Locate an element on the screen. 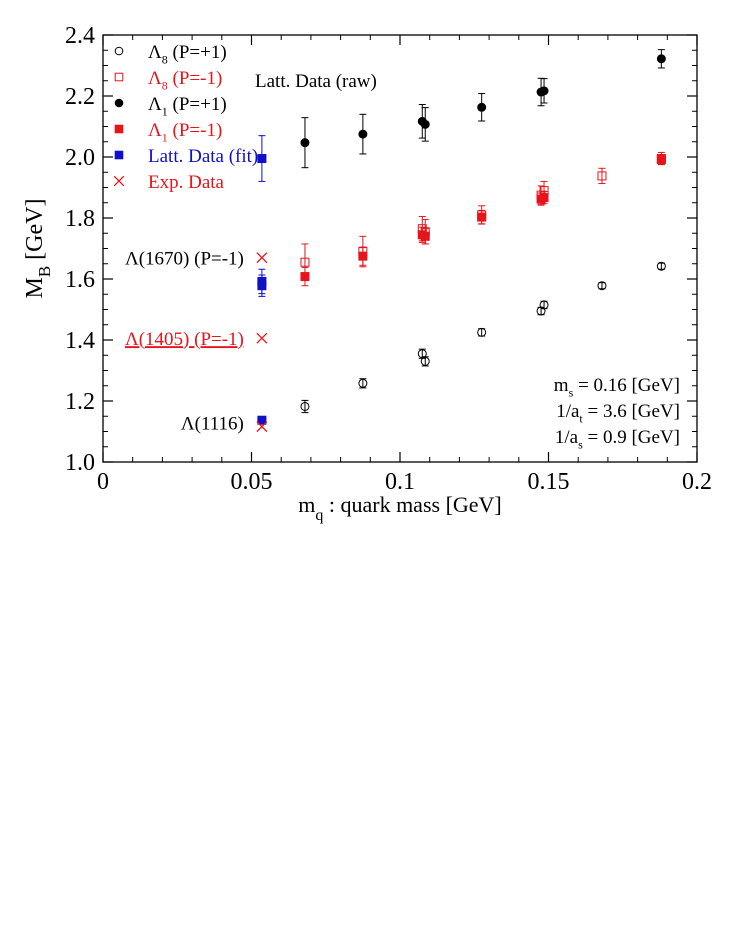  legend-label-main: Latt. Data (fit) is located at coordinates (203, 156).